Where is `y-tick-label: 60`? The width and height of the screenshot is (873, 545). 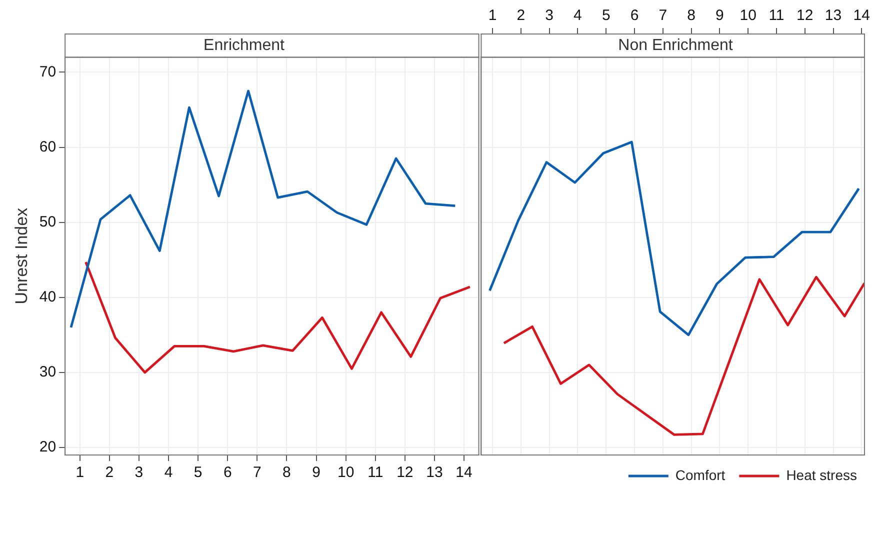
y-tick-label: 60 is located at coordinates (47, 147).